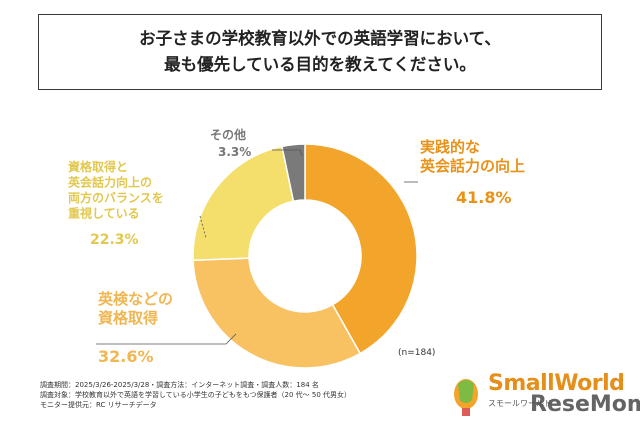 This screenshot has height=426, width=640. Describe the element at coordinates (128, 318) in the screenshot. I see `category-label-1-line-1: 資格取得` at that location.